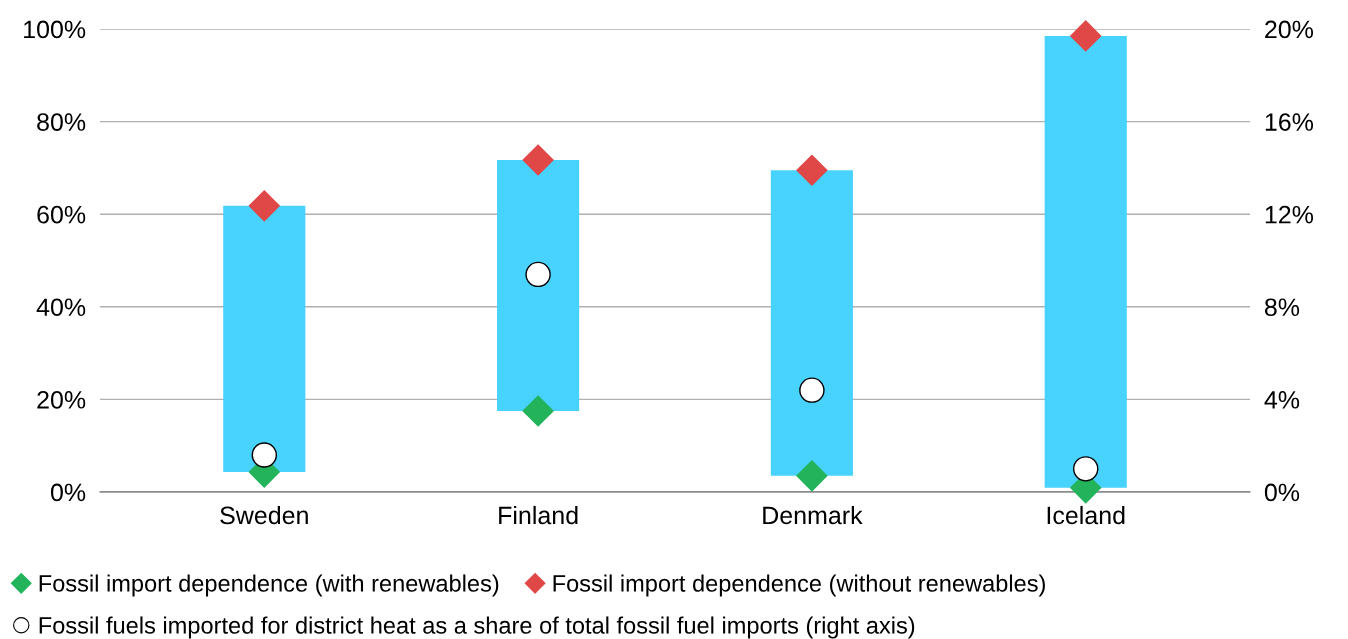 This screenshot has width=1348, height=639. Describe the element at coordinates (477, 627) in the screenshot. I see `legend-label: Fossil fuels imported for district heat as a share of total fossil fuel imports (right axis)` at that location.